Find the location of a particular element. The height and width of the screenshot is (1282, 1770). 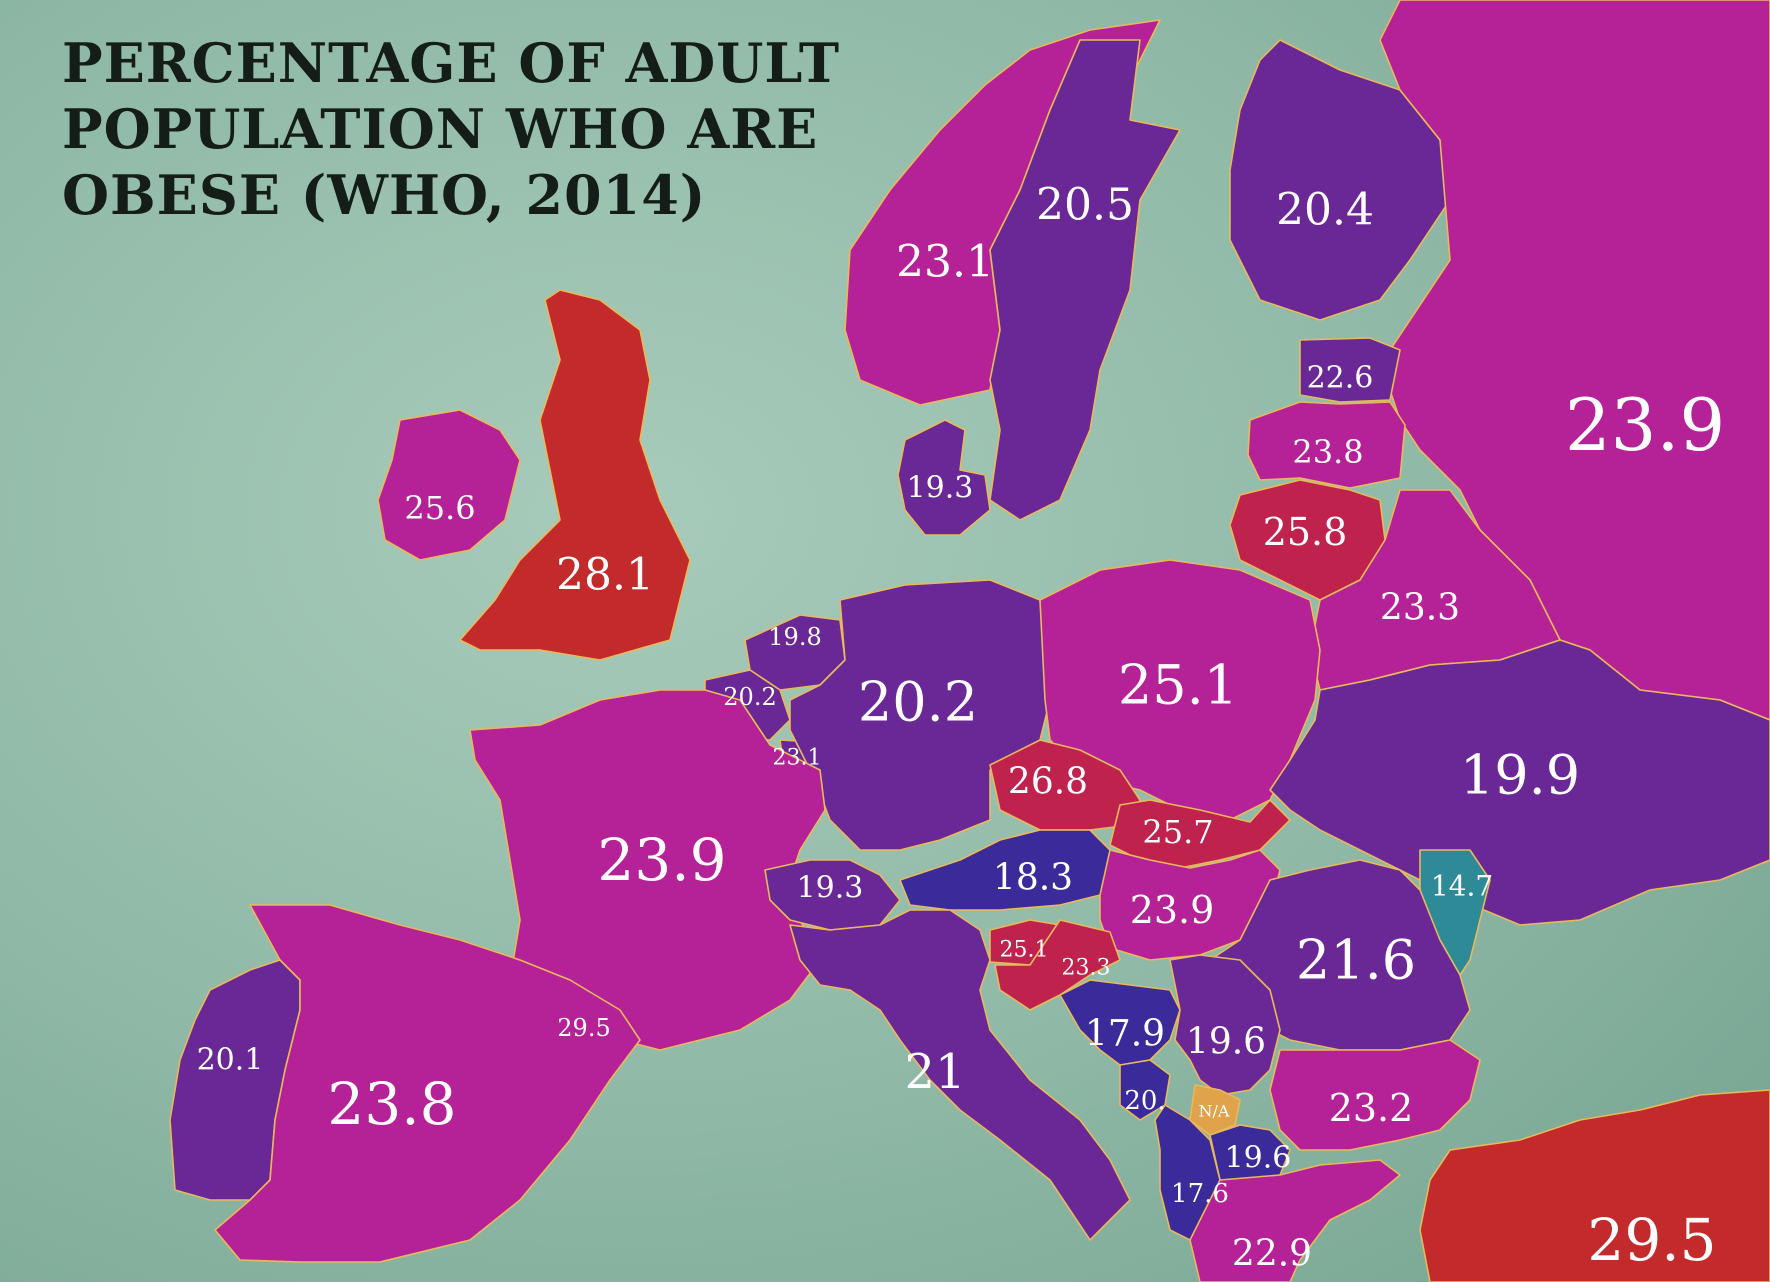

value-label-latvia: 23.8 is located at coordinates (1327, 452).